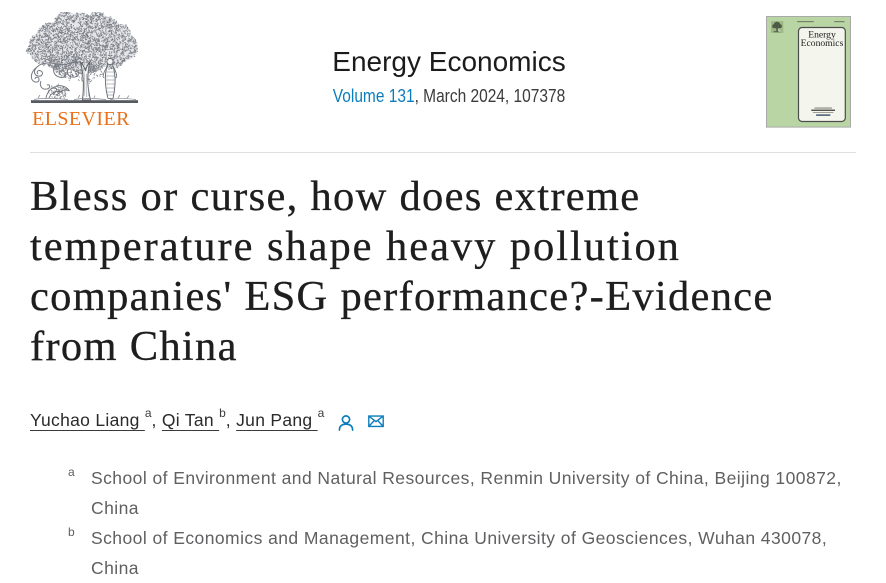  What do you see at coordinates (822, 43) in the screenshot?
I see `svg-text: Economics` at bounding box center [822, 43].